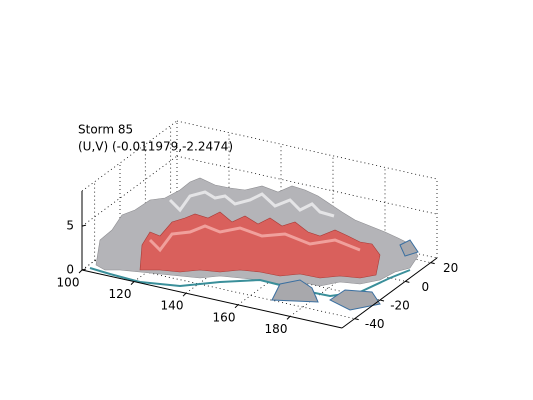 The height and width of the screenshot is (400, 533). I want to click on surface-fragments, so click(345, 275).